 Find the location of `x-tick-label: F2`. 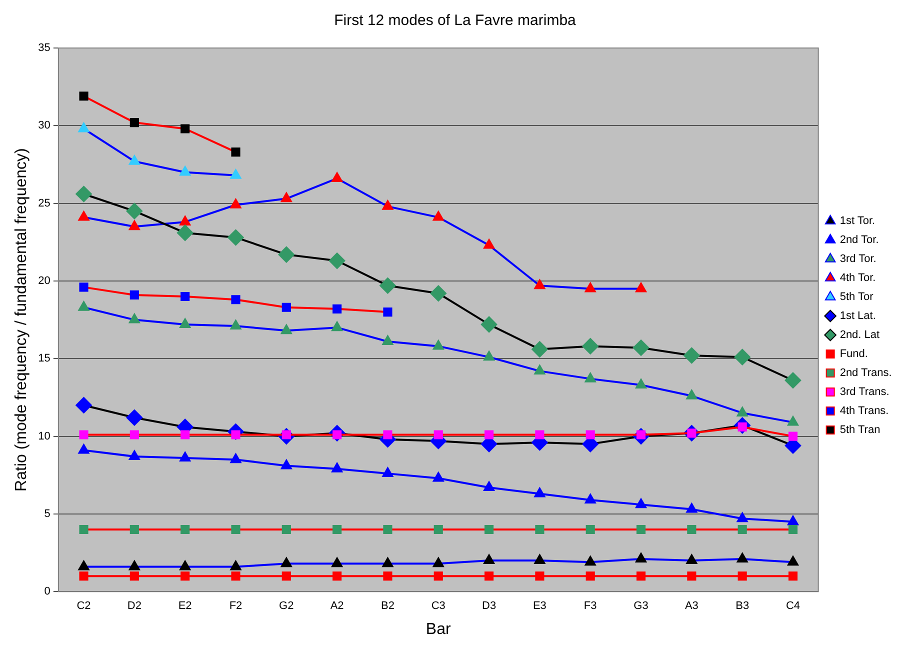

x-tick-label: F2 is located at coordinates (235, 606).